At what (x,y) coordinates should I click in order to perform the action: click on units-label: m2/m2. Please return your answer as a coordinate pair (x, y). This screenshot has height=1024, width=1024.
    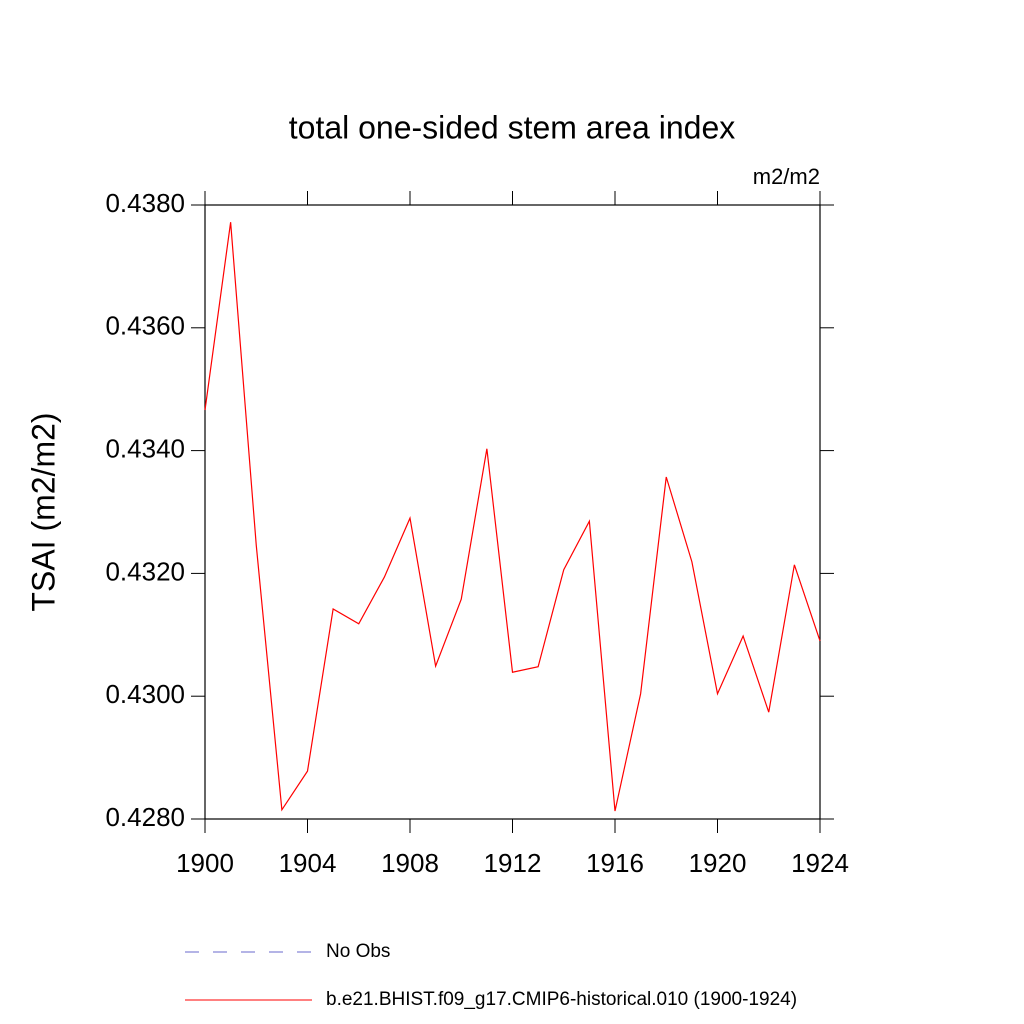
    Looking at the image, I should click on (786, 176).